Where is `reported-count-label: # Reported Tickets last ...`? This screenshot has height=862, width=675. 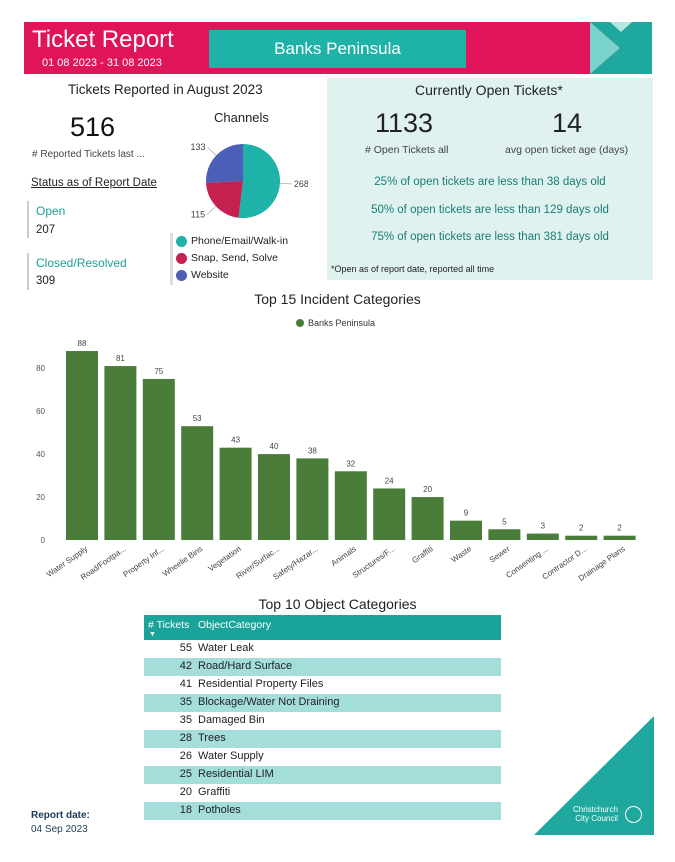
reported-count-label: # Reported Tickets last ... is located at coordinates (88, 154).